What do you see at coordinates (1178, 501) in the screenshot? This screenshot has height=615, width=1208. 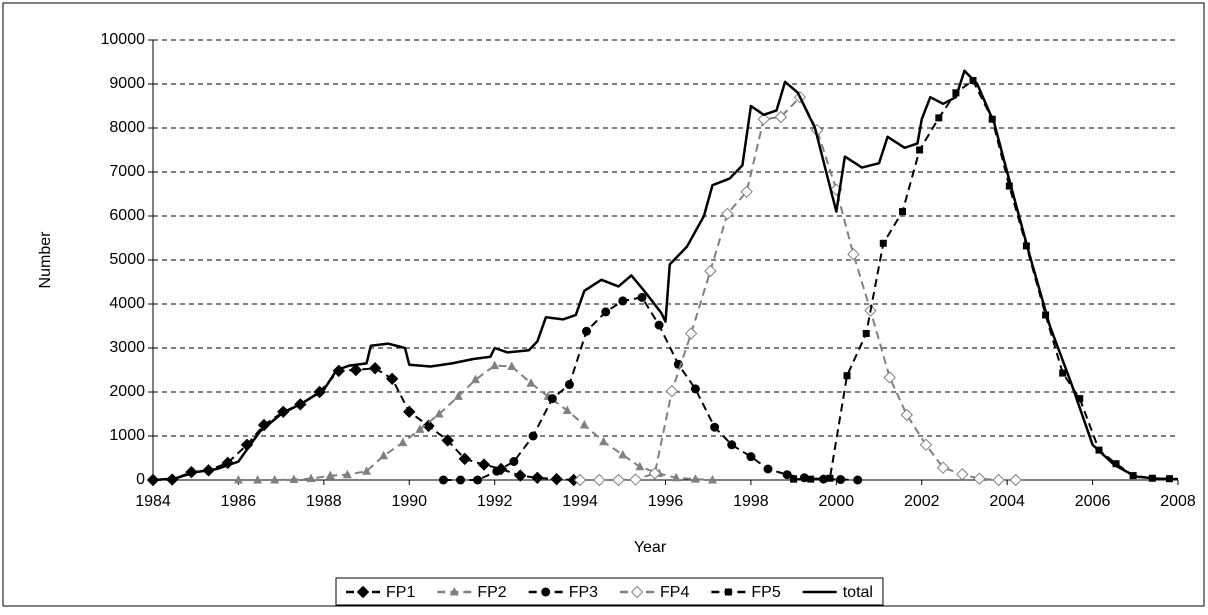 I see `x-tick-label: 2008` at bounding box center [1178, 501].